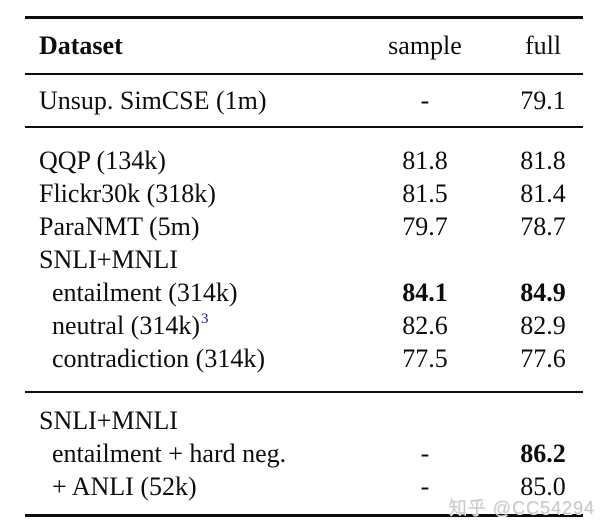 The image size is (600, 530). What do you see at coordinates (304, 325) in the screenshot?
I see `table-row: neutral (314k)3 82.6 82.9` at bounding box center [304, 325].